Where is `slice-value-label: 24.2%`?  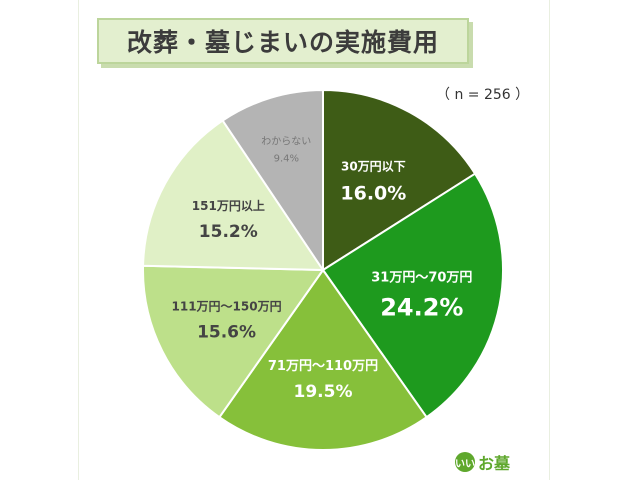
slice-value-label: 24.2% is located at coordinates (421, 308).